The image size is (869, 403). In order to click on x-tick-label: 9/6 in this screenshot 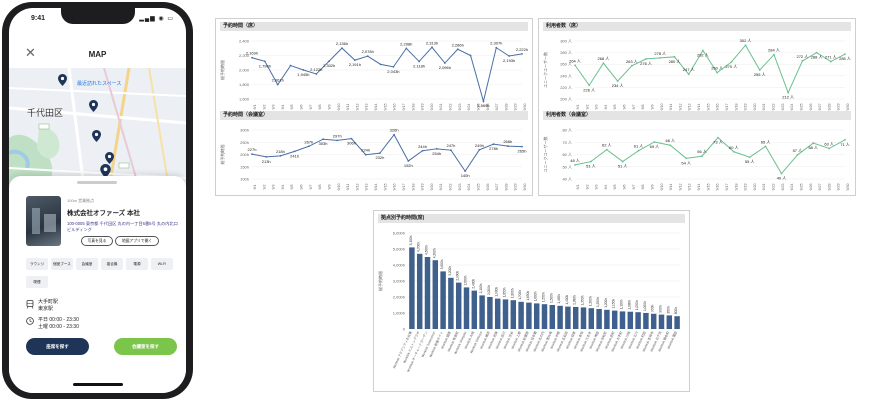, I will do `click(625, 187)`.